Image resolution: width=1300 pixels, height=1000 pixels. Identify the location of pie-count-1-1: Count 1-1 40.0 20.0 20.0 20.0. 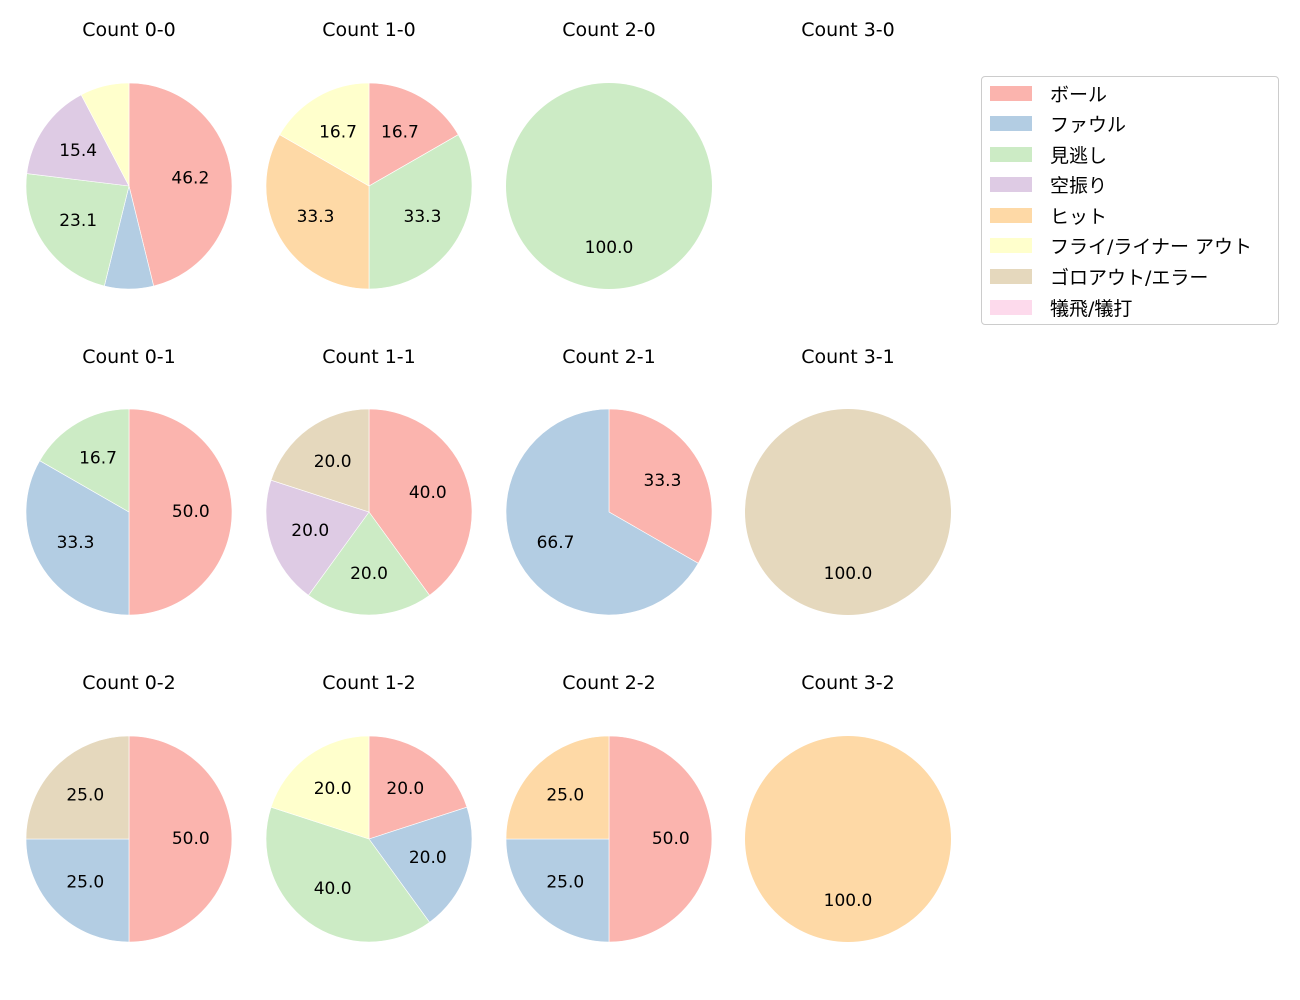
(369, 481).